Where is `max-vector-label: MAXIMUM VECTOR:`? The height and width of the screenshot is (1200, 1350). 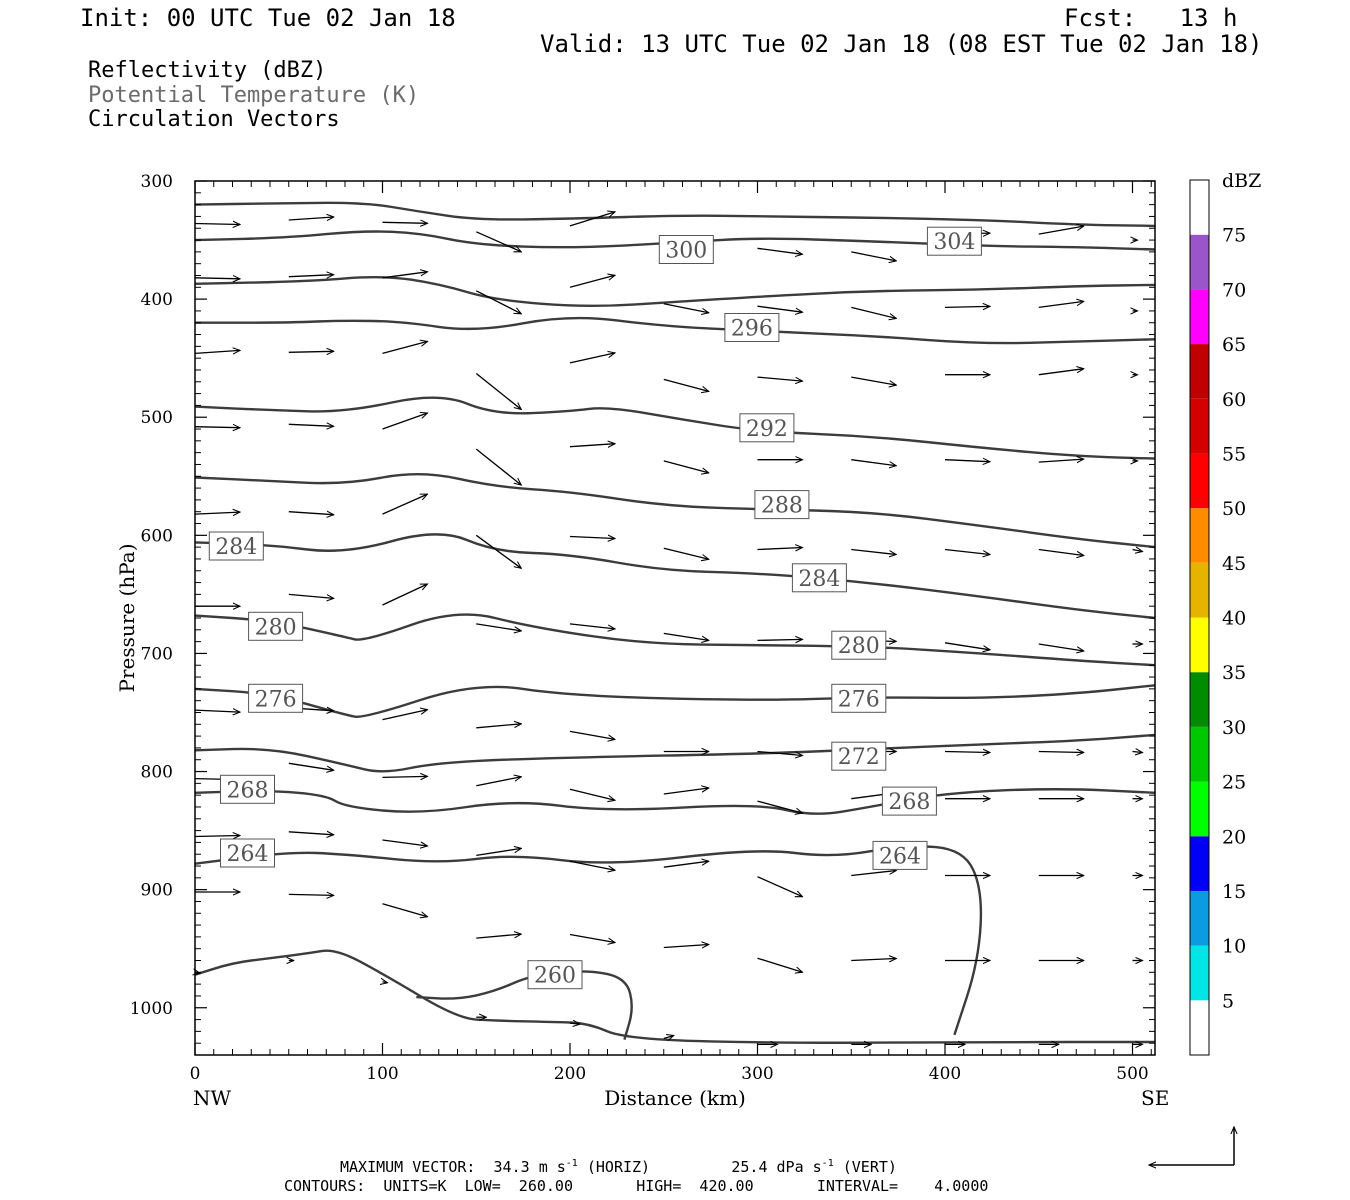
max-vector-label: MAXIMUM VECTOR: is located at coordinates (408, 1167).